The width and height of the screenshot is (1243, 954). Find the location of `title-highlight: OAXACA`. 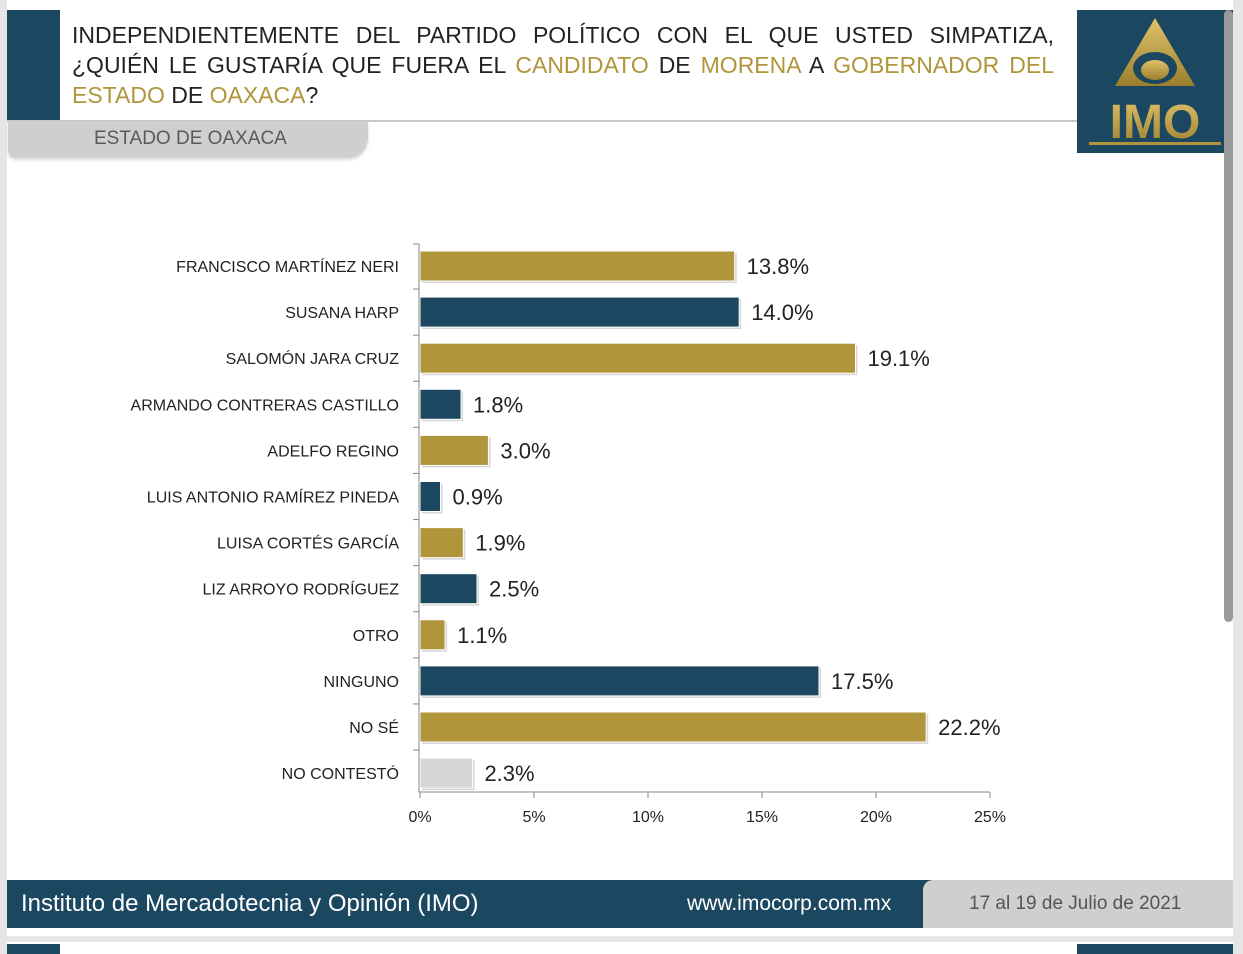

title-highlight: OAXACA is located at coordinates (257, 95).